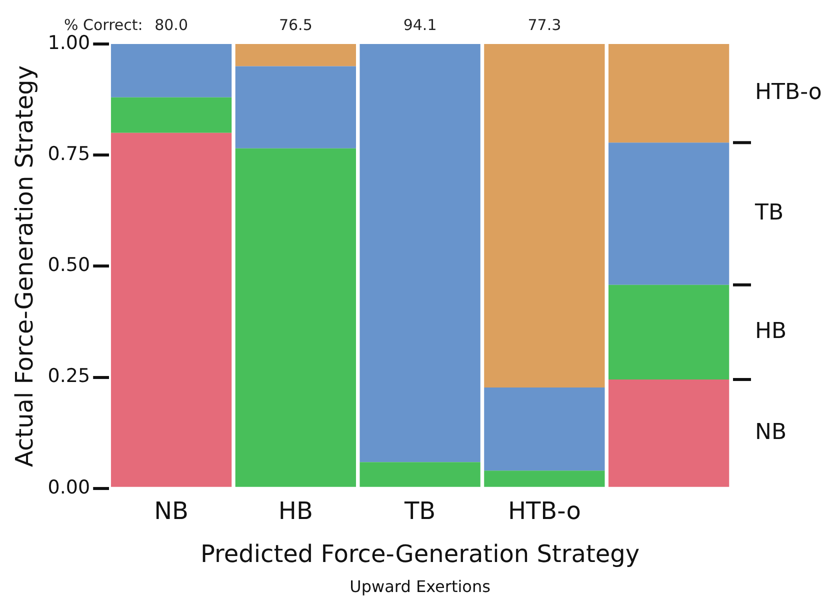 The width and height of the screenshot is (839, 596). What do you see at coordinates (420, 25) in the screenshot?
I see `text: 94.1` at bounding box center [420, 25].